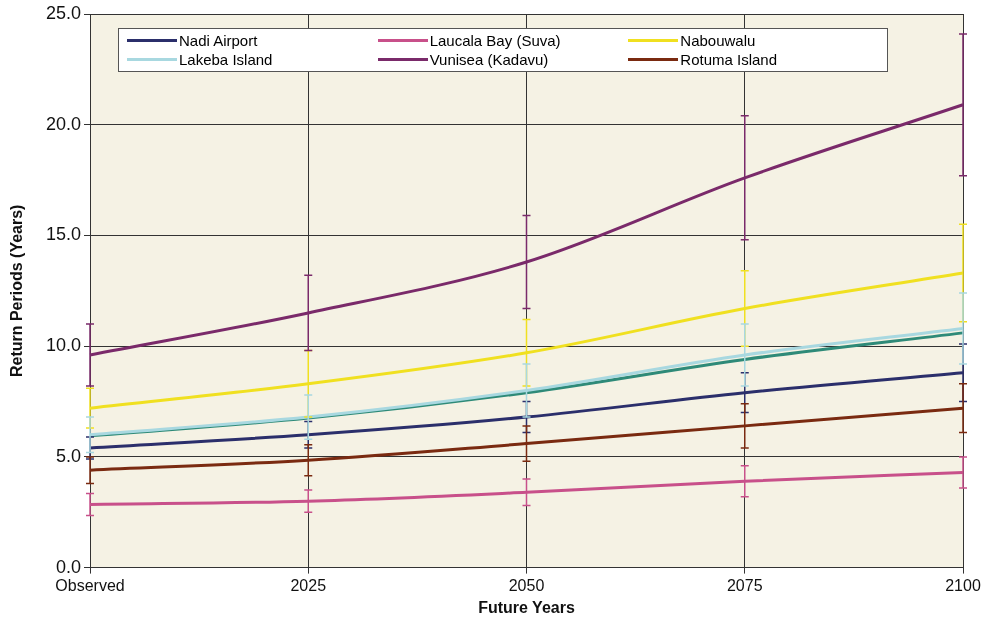 This screenshot has width=1003, height=628. What do you see at coordinates (489, 59) in the screenshot?
I see `legend-label: Vunisea (Kadavu)` at bounding box center [489, 59].